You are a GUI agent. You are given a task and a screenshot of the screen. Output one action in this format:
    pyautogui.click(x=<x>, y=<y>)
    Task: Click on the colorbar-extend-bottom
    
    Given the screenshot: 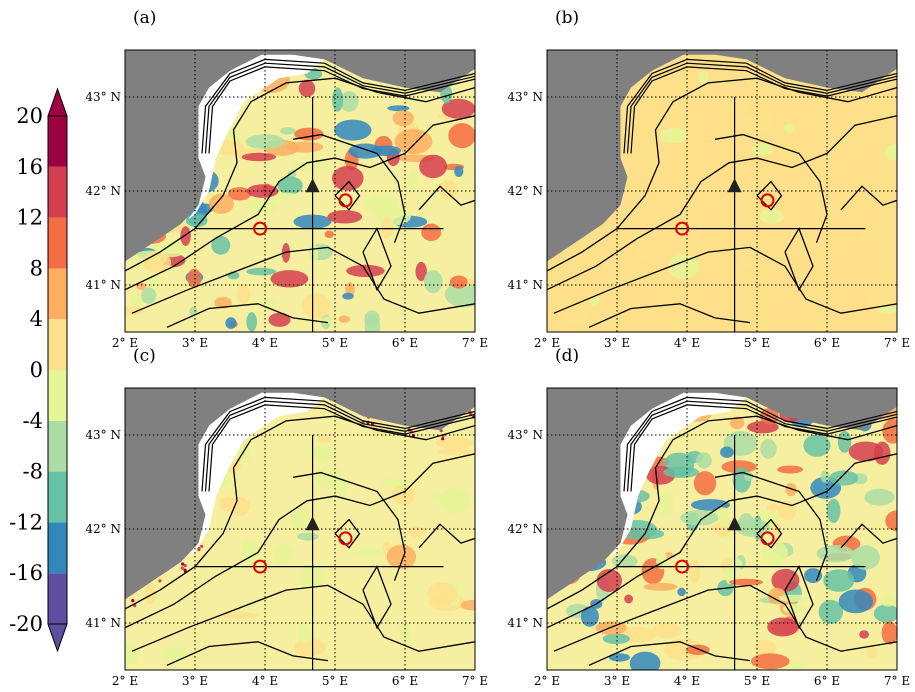 What is the action you would take?
    pyautogui.click(x=57, y=638)
    